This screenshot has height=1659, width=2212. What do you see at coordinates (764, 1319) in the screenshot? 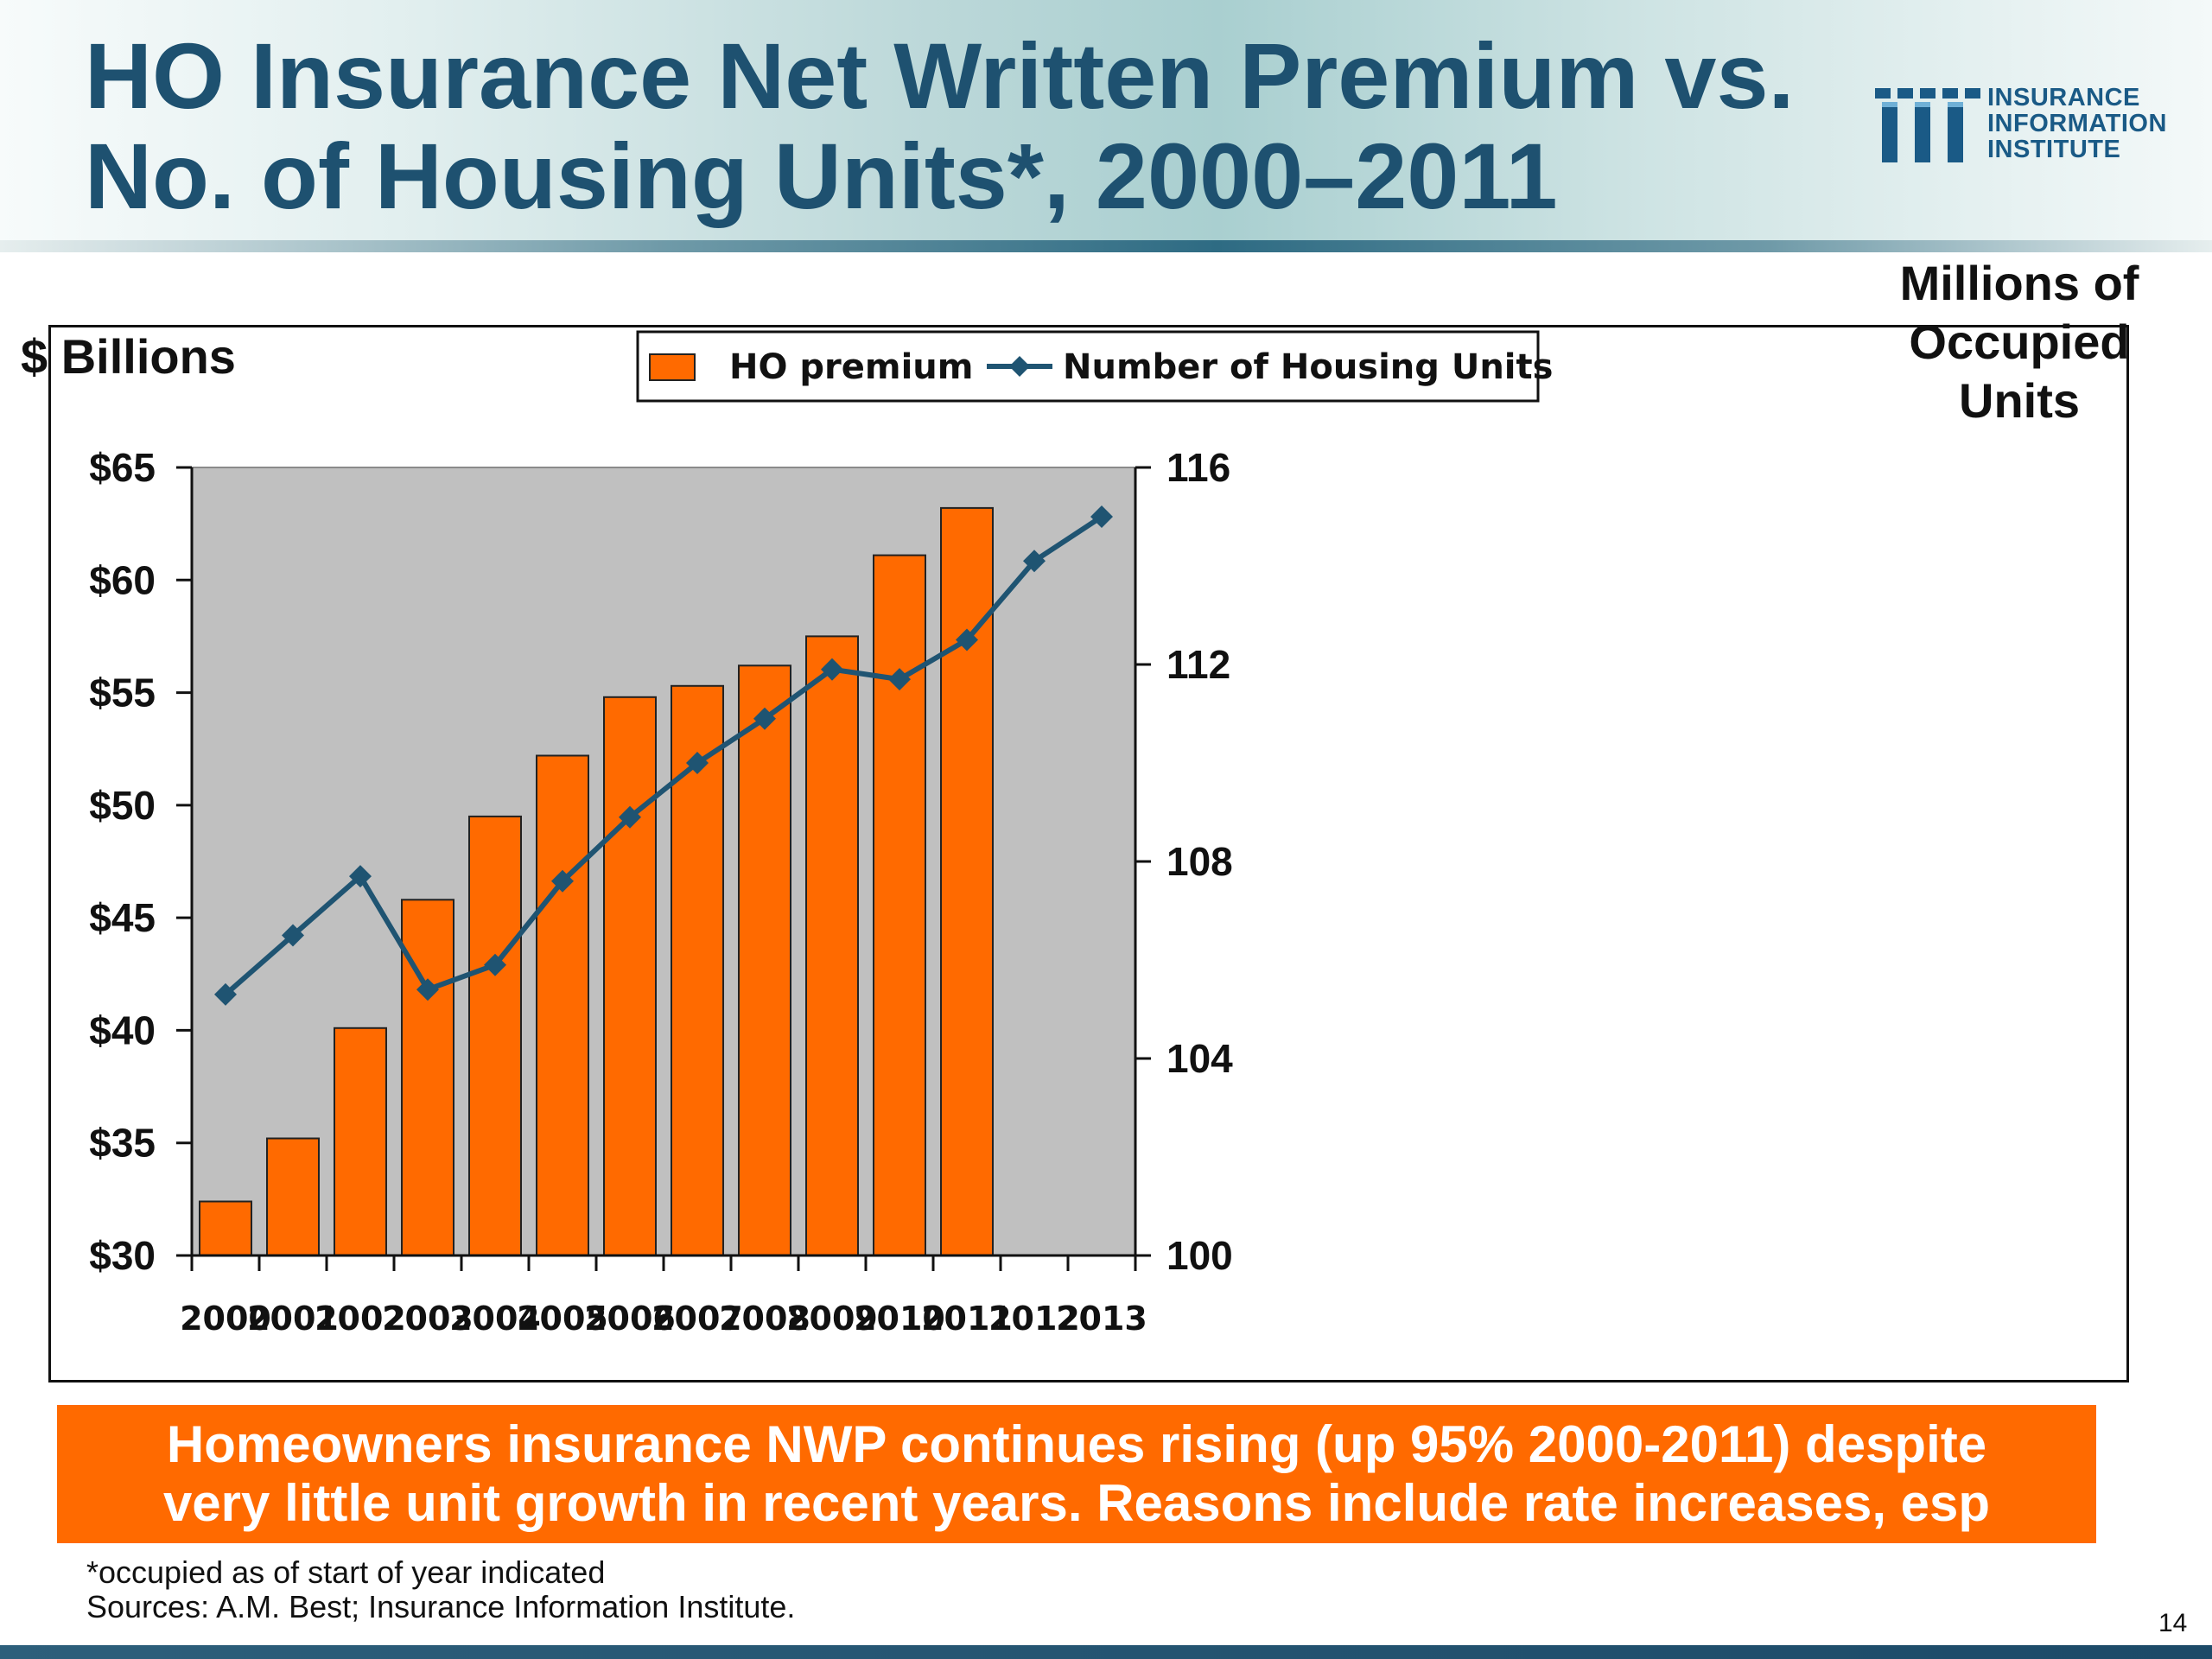
I see `x-tick-label: 2008` at bounding box center [764, 1319].